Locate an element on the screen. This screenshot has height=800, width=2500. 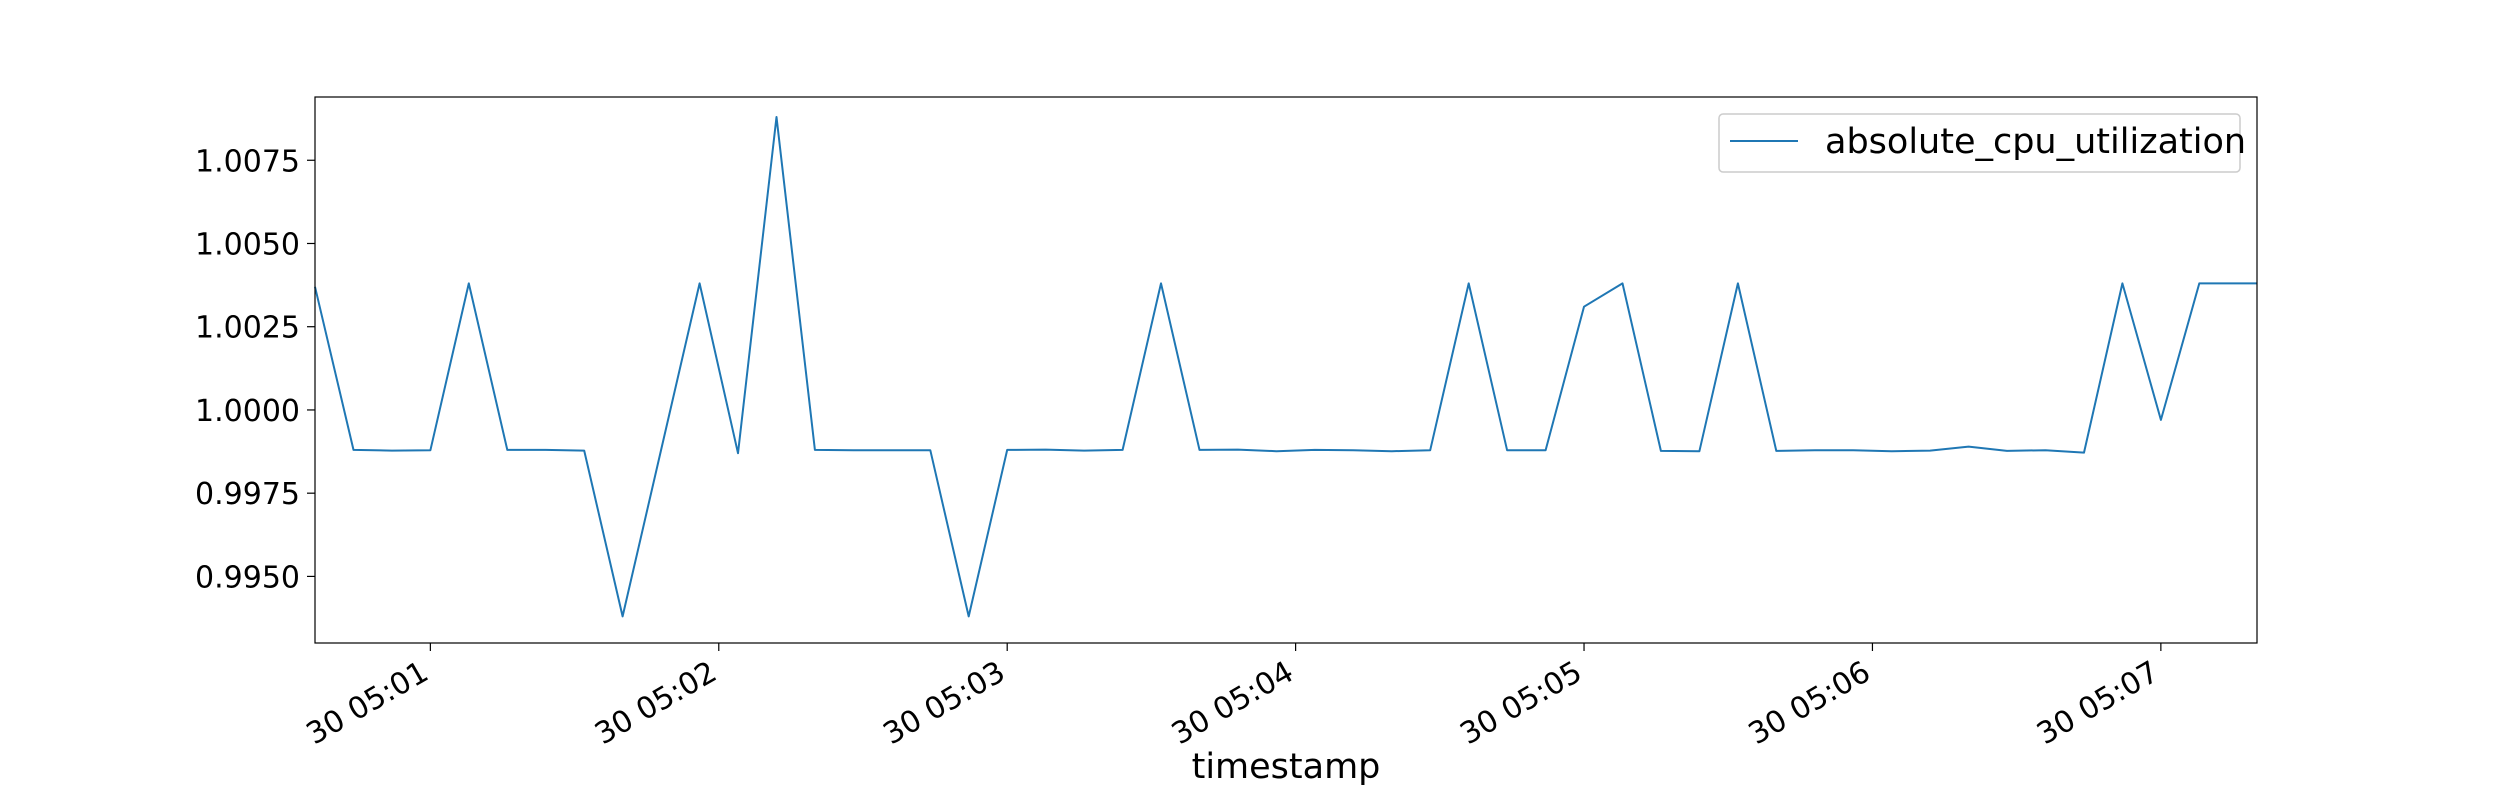
x-tick-label: 30 05:02 is located at coordinates (656, 703).